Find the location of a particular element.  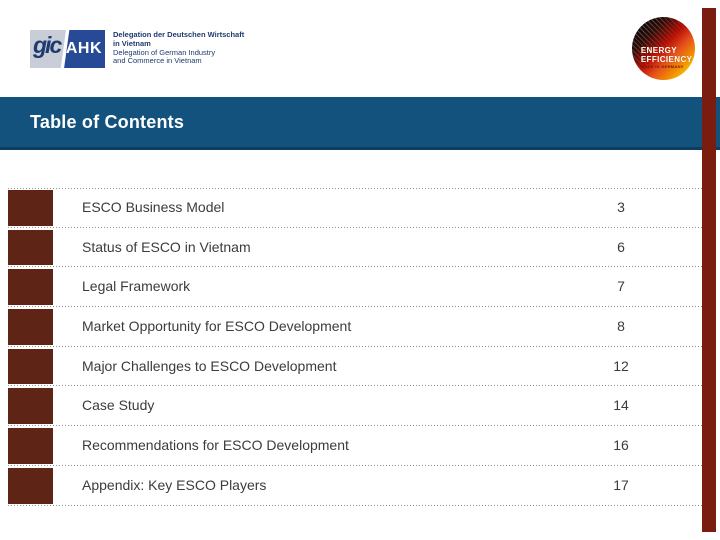

toc-row-page: 8 is located at coordinates (621, 326).